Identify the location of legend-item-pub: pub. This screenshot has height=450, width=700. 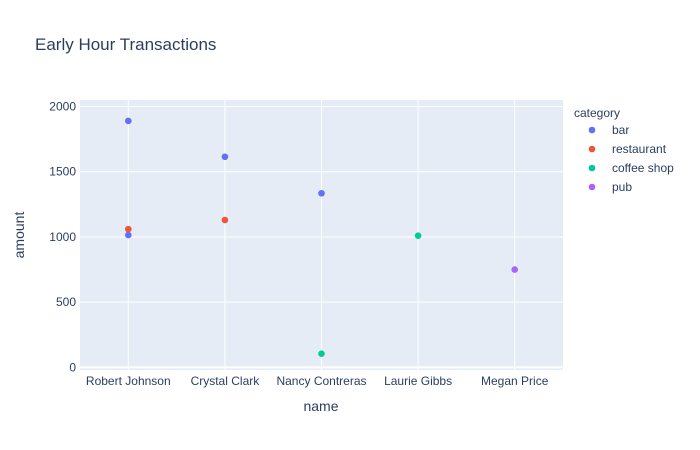
(622, 187).